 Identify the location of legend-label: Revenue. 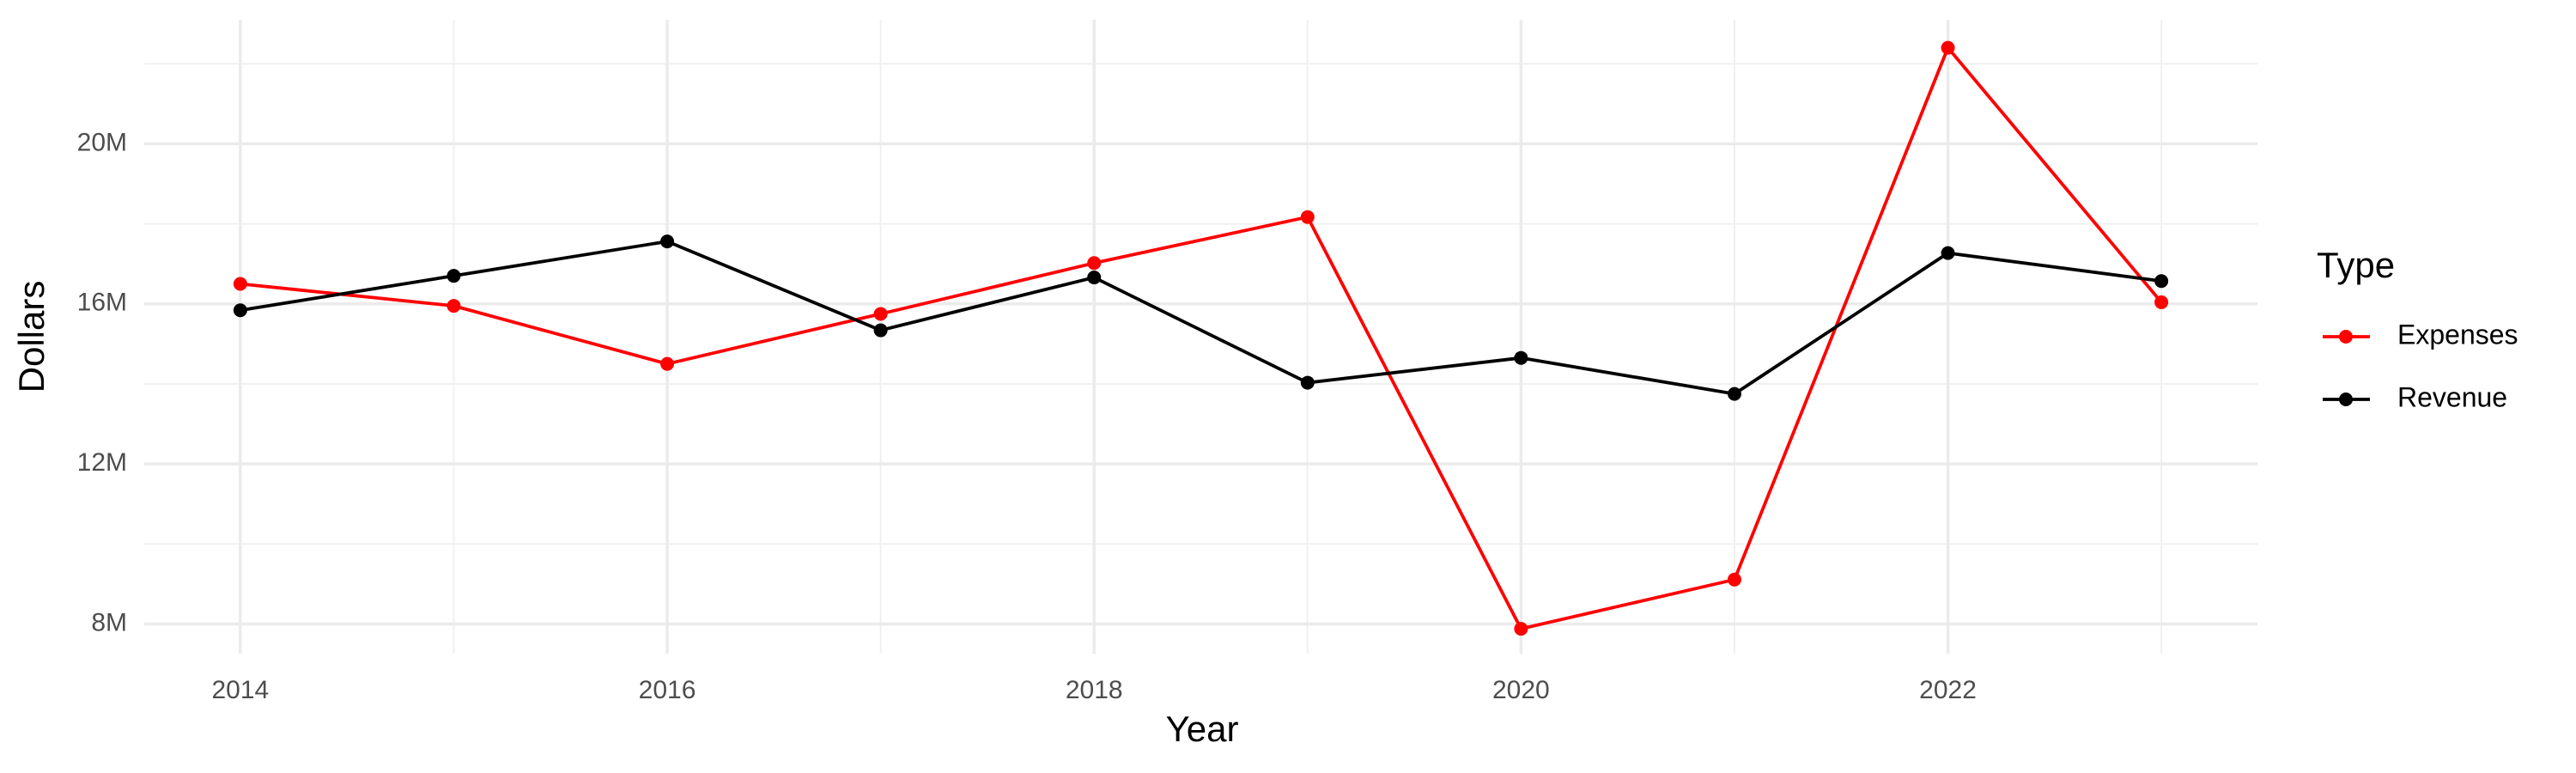
(2452, 396).